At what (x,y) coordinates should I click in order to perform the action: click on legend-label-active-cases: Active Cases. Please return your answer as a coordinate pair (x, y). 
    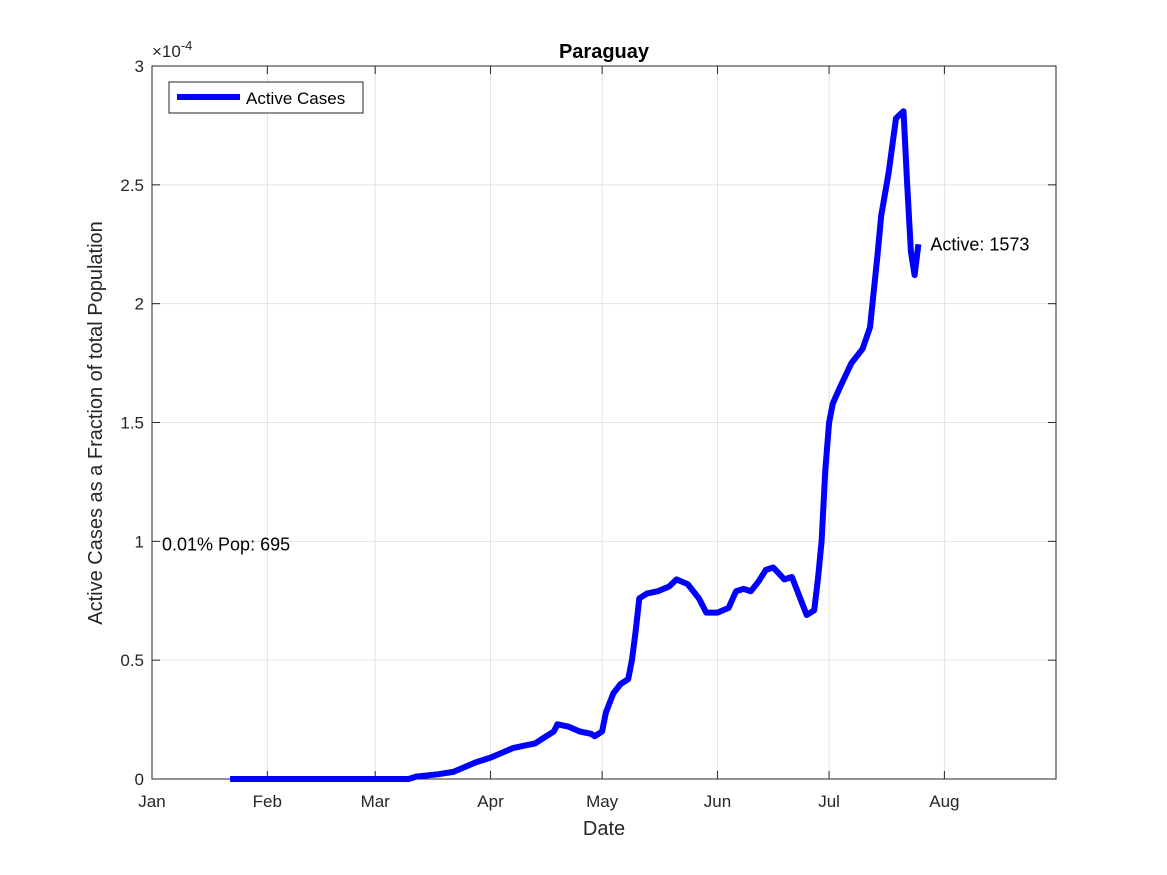
    Looking at the image, I should click on (295, 98).